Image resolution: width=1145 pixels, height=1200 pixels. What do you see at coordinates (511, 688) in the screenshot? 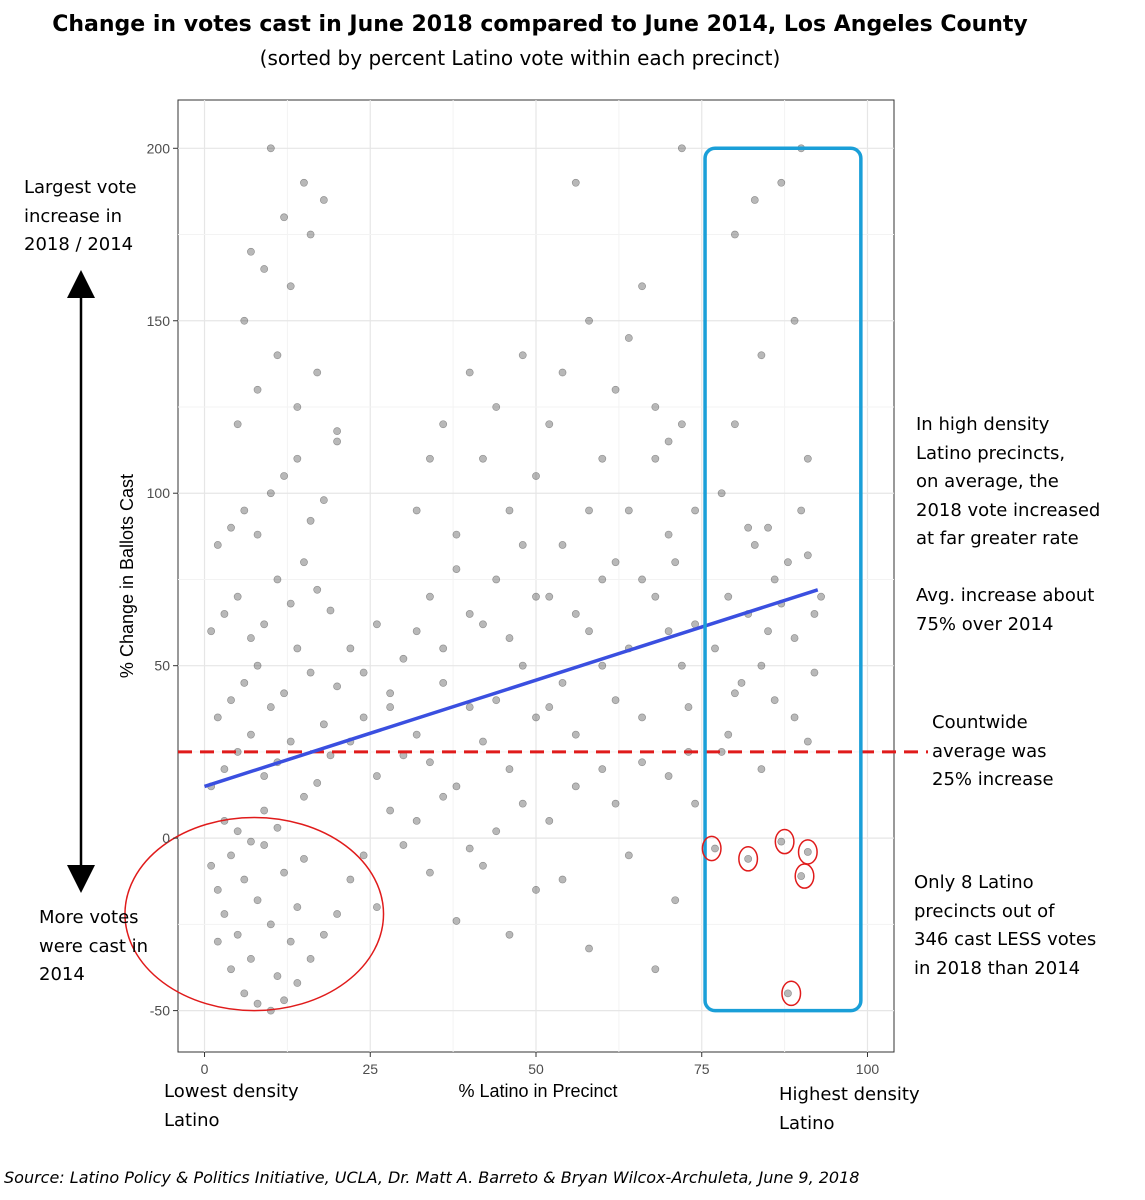
I see `trend-line` at bounding box center [511, 688].